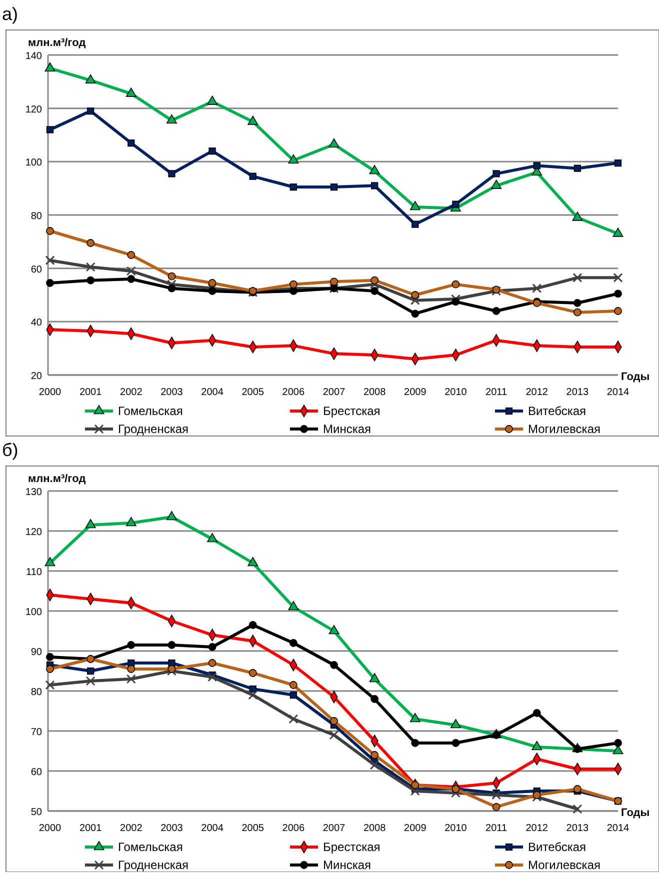  What do you see at coordinates (36, 652) in the screenshot?
I see `y-tick-label: 90` at bounding box center [36, 652].